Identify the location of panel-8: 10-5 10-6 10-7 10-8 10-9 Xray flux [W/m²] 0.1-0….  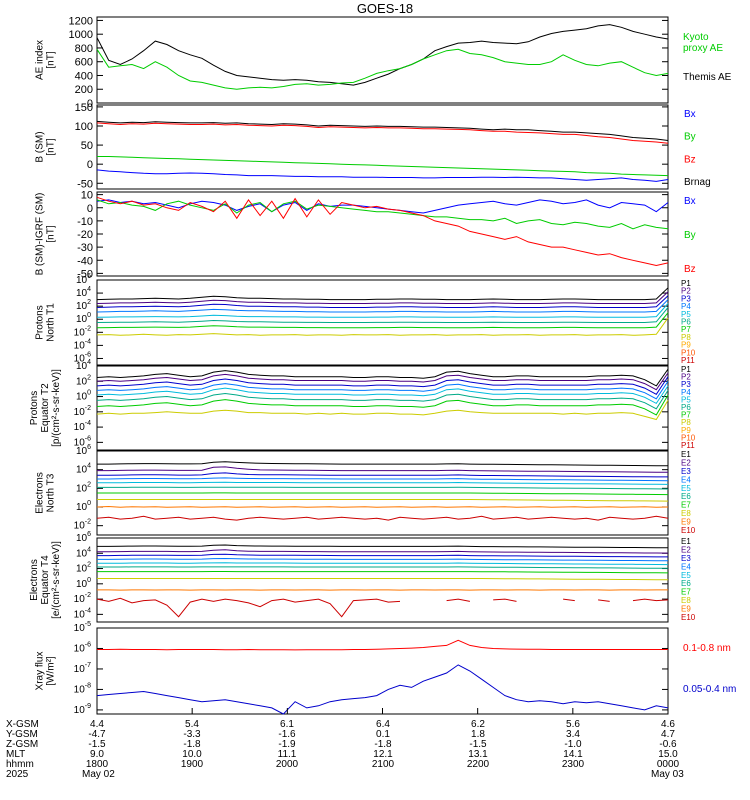
(386, 668).